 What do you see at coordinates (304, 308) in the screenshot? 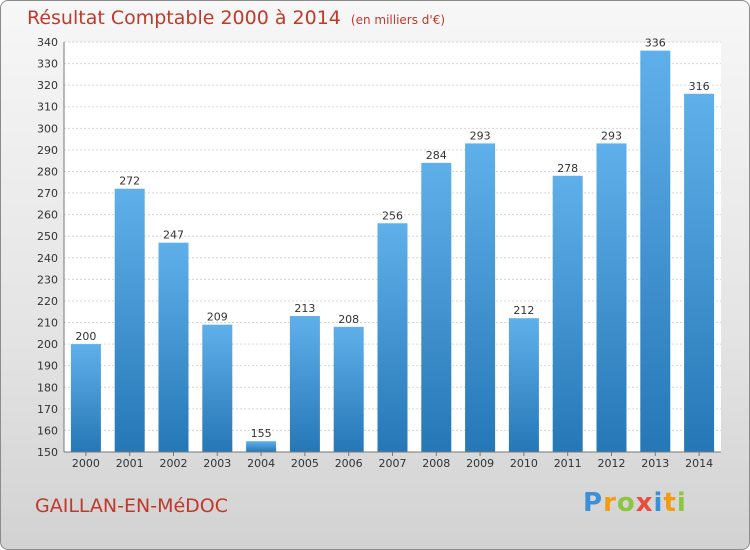
I see `value-label-2005: 213` at bounding box center [304, 308].